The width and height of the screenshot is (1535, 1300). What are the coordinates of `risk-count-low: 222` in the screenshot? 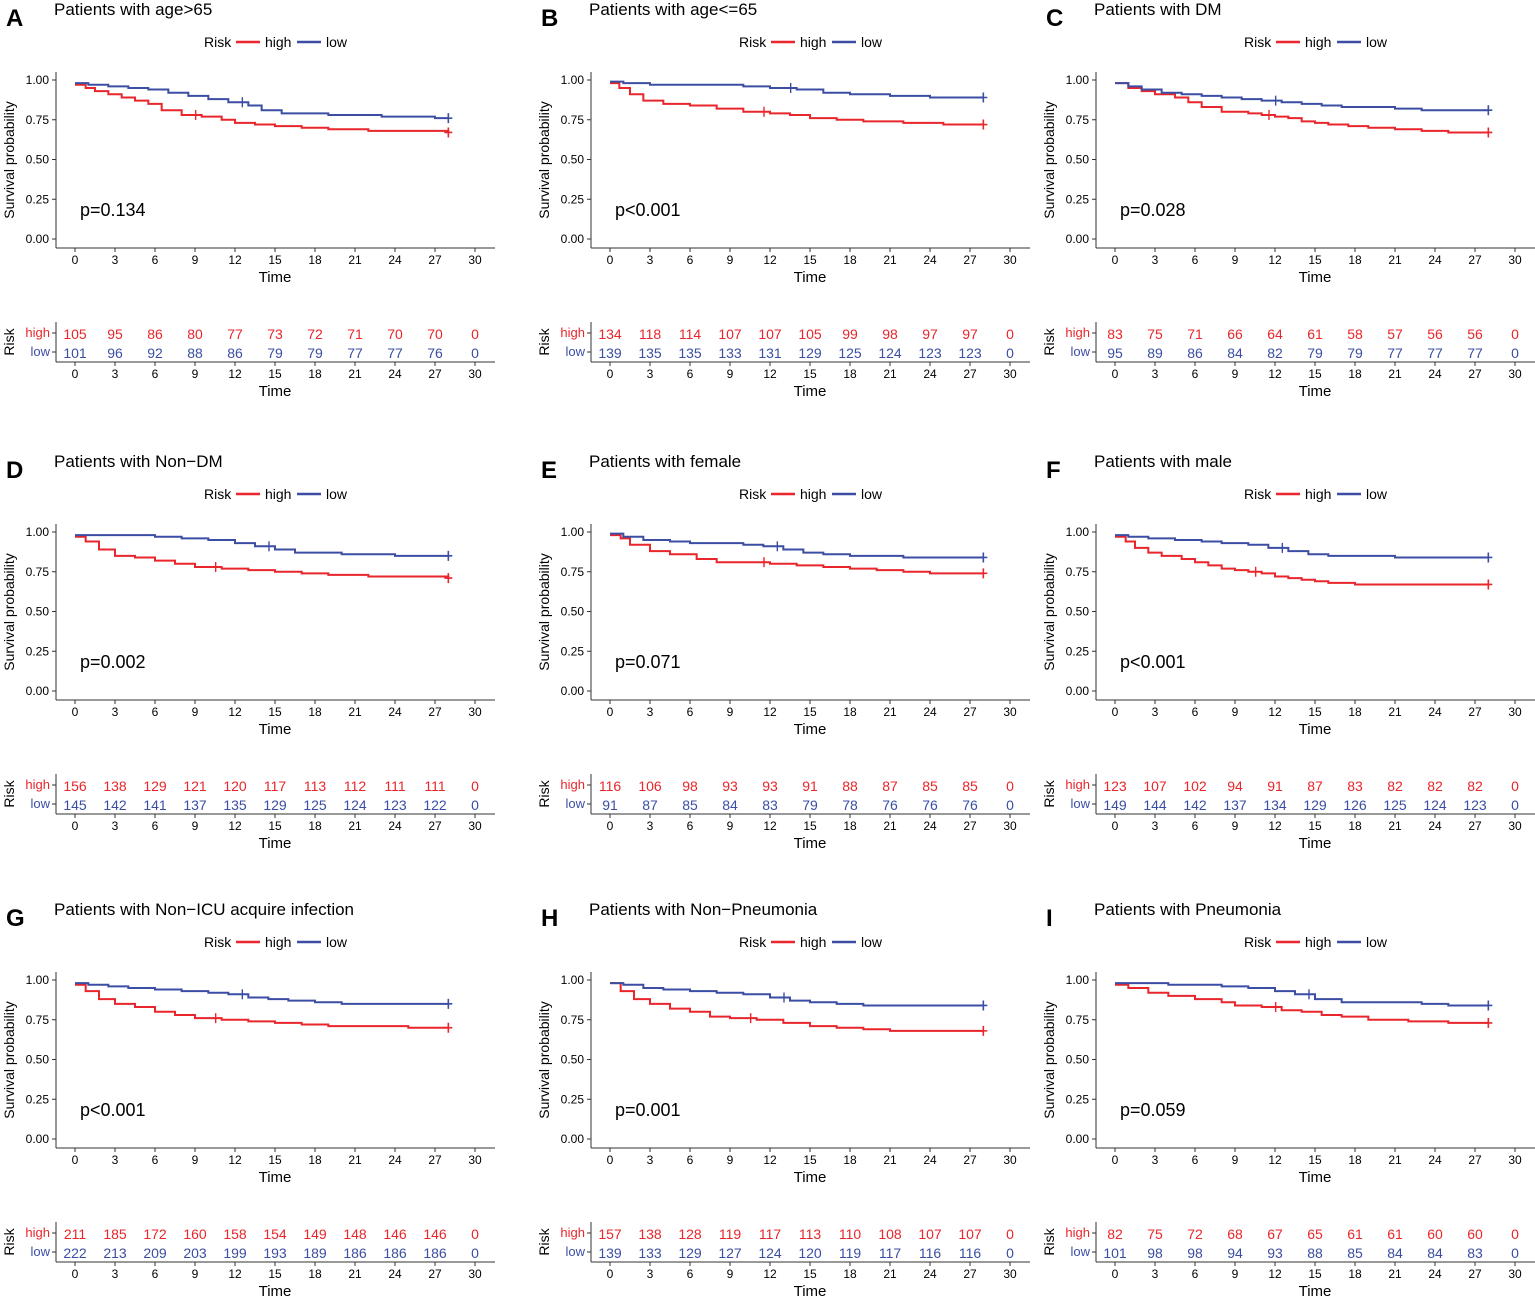 It's located at (75, 1253).